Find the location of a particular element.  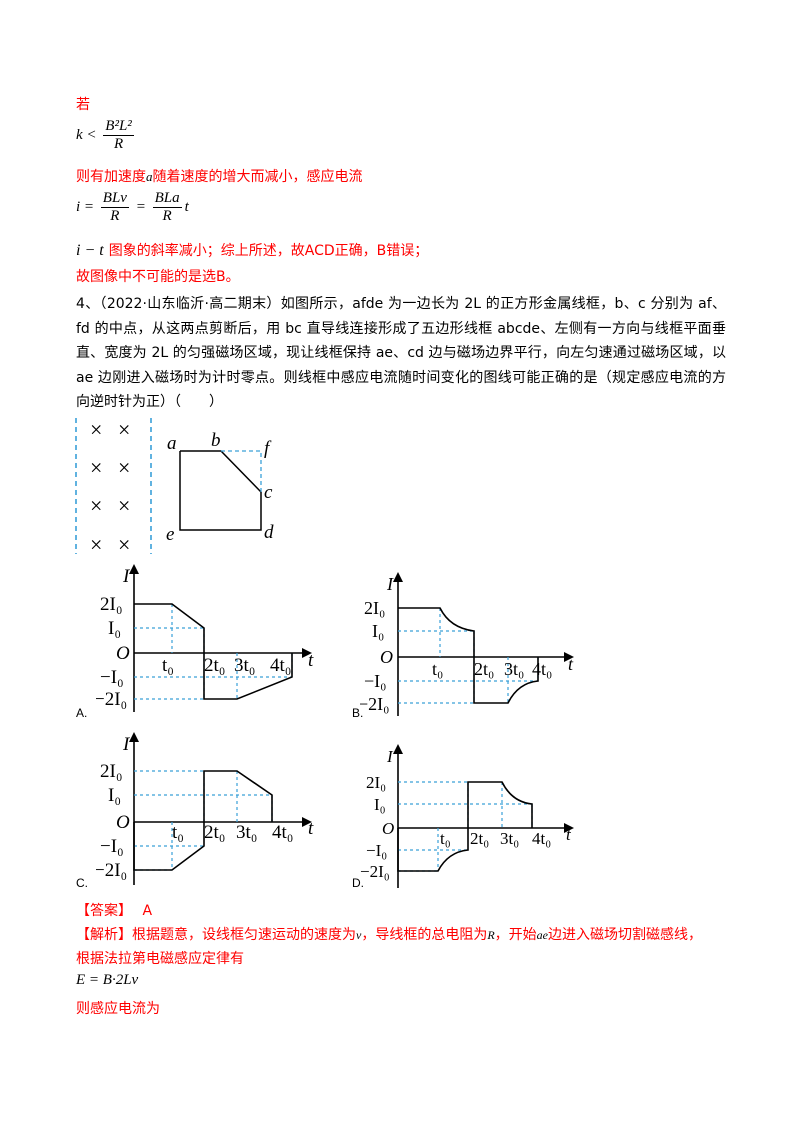

label-f: f is located at coordinates (268, 448).